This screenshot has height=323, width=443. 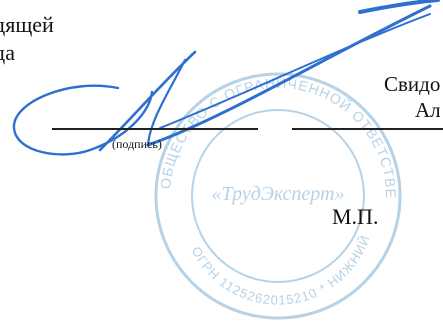 I want to click on signature-line, so click(x=155, y=129).